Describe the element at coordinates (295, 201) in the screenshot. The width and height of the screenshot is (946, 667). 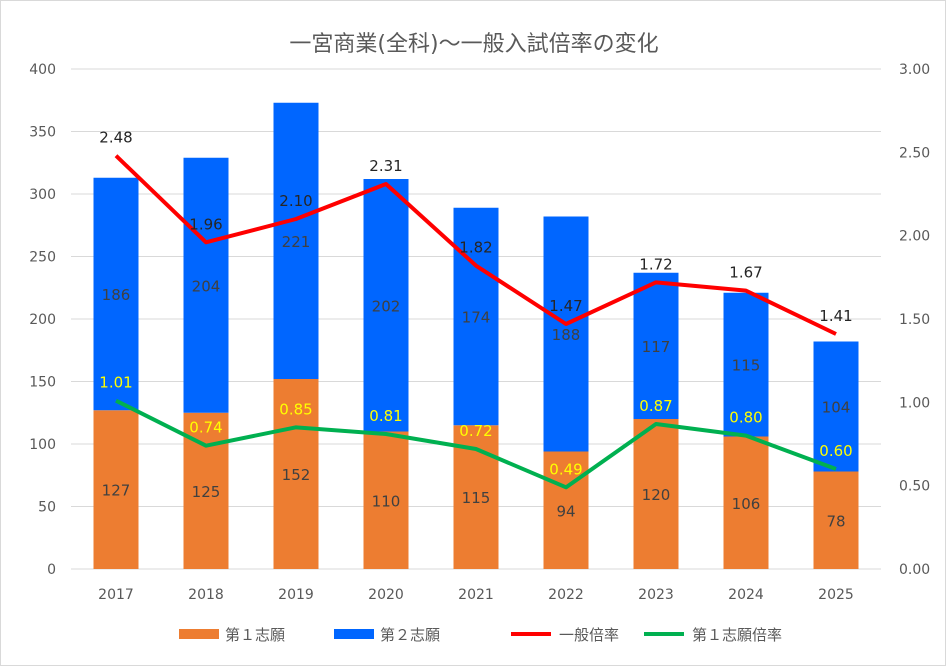
I see `line-label: 2.10` at that location.